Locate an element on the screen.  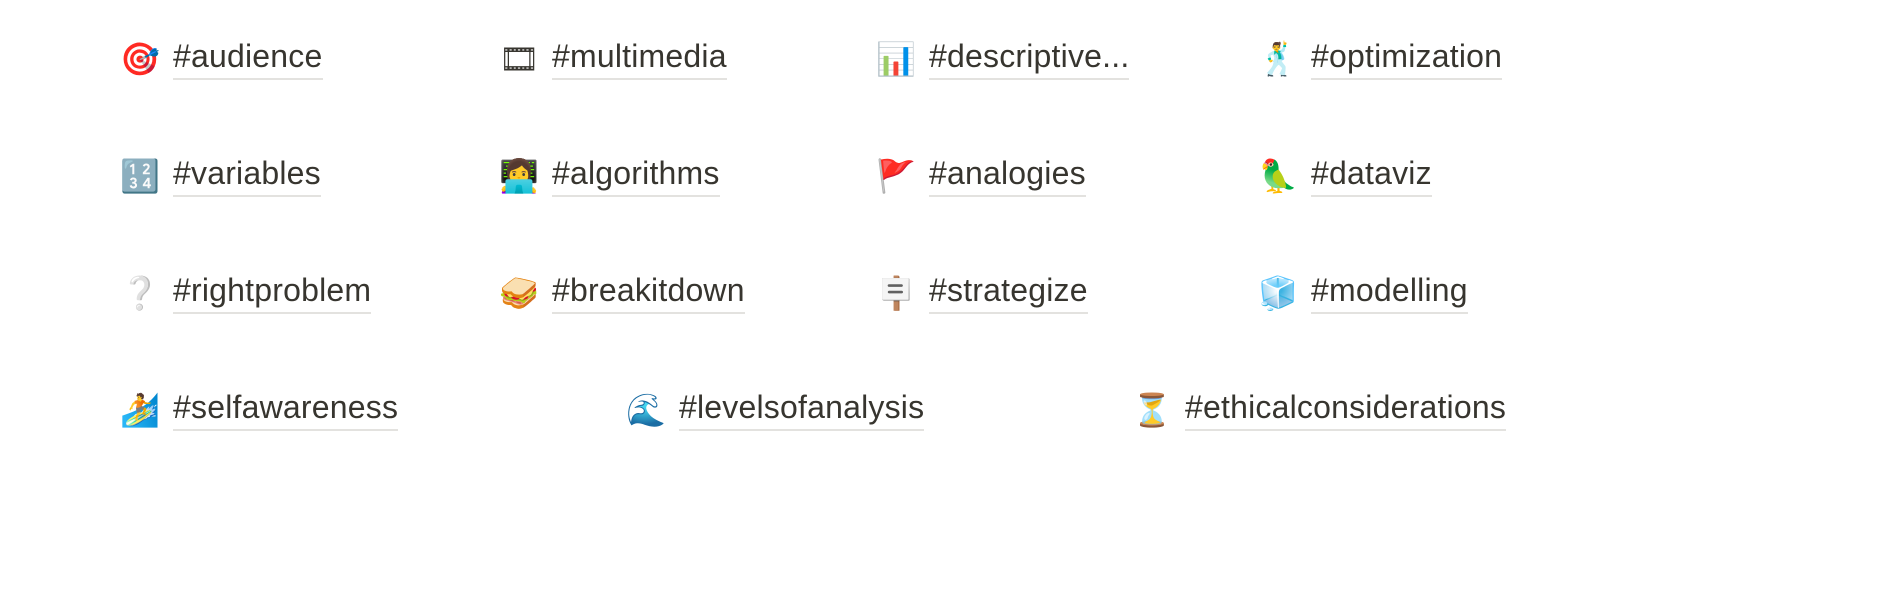
tag-label: #ethicalconsiderations is located at coordinates (1346, 410).